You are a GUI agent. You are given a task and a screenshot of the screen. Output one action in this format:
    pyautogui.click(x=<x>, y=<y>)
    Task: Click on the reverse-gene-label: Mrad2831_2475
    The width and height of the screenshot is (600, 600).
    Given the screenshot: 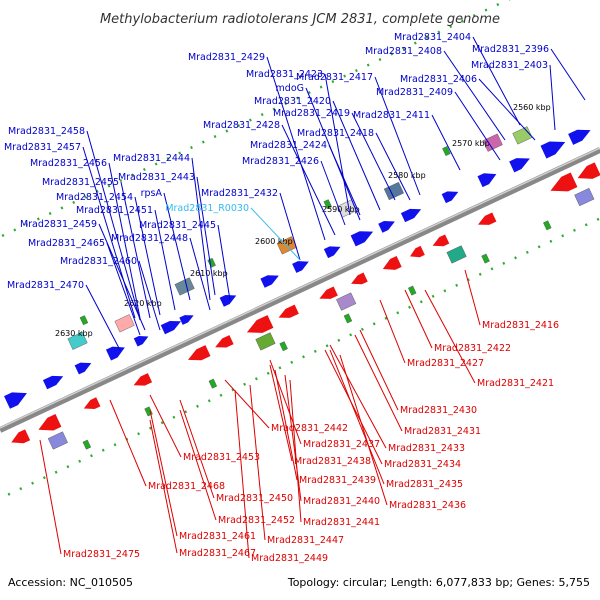 What is the action you would take?
    pyautogui.click(x=101, y=554)
    